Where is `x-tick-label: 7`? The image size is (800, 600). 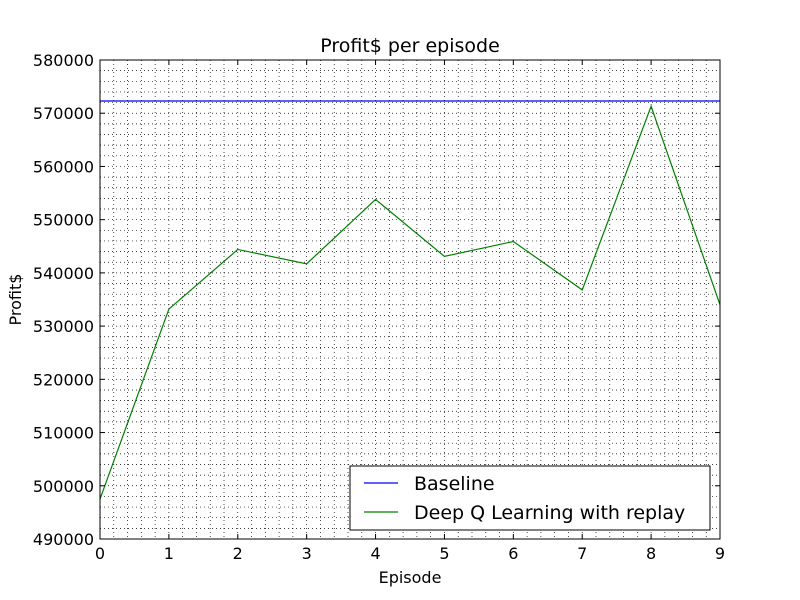
x-tick-label: 7 is located at coordinates (582, 553).